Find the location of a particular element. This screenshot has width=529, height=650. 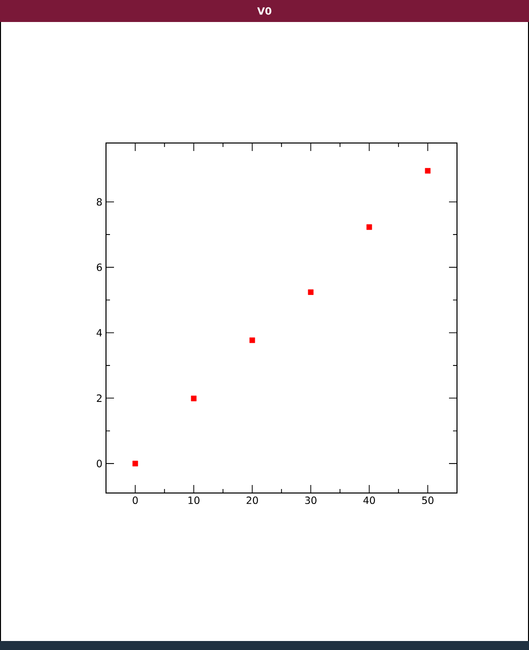

x-tick-label: 40 is located at coordinates (369, 500).